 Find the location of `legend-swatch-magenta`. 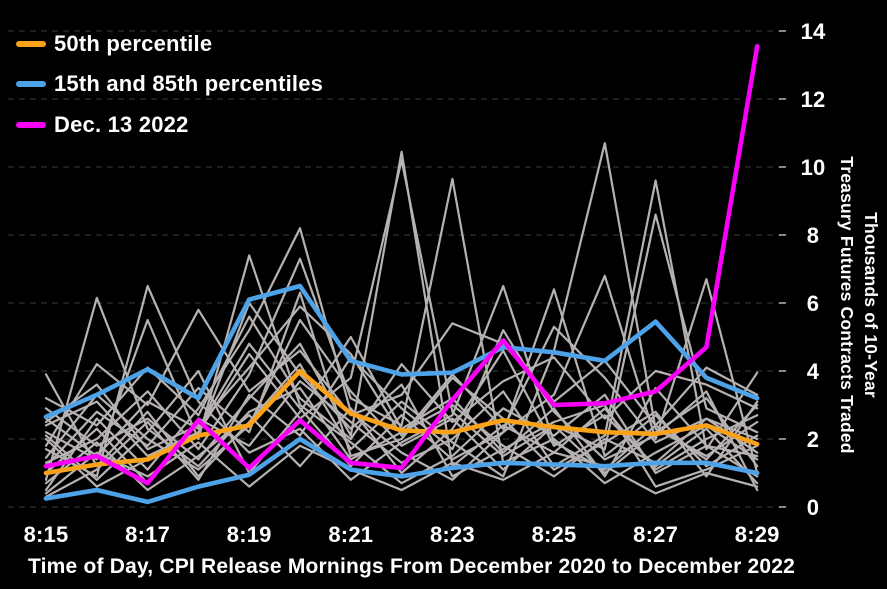

legend-swatch-magenta is located at coordinates (31, 125).